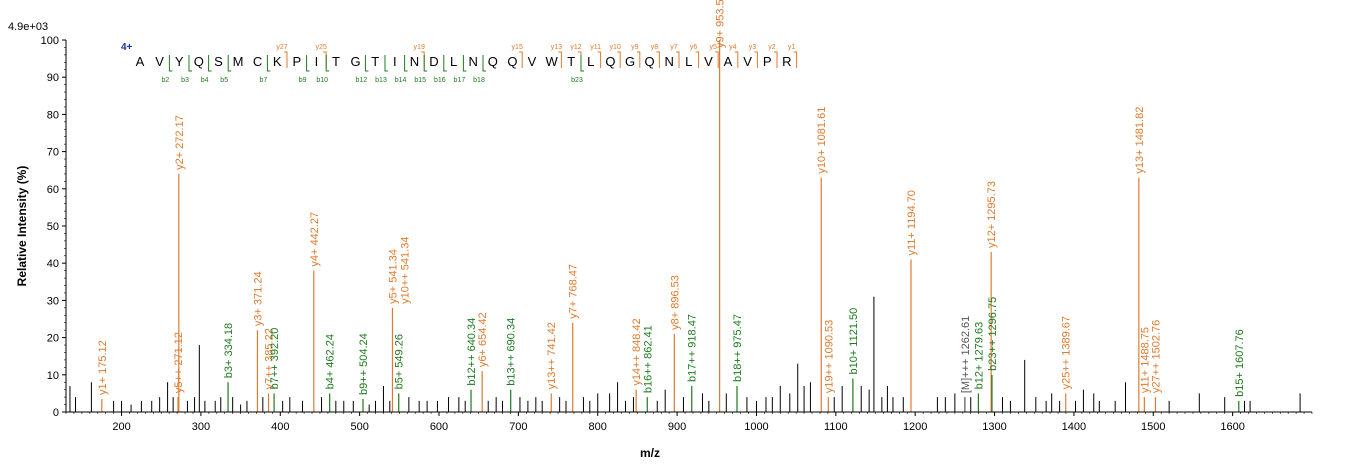  What do you see at coordinates (381, 80) in the screenshot?
I see `b-ion-marker-label: b13` at bounding box center [381, 80].